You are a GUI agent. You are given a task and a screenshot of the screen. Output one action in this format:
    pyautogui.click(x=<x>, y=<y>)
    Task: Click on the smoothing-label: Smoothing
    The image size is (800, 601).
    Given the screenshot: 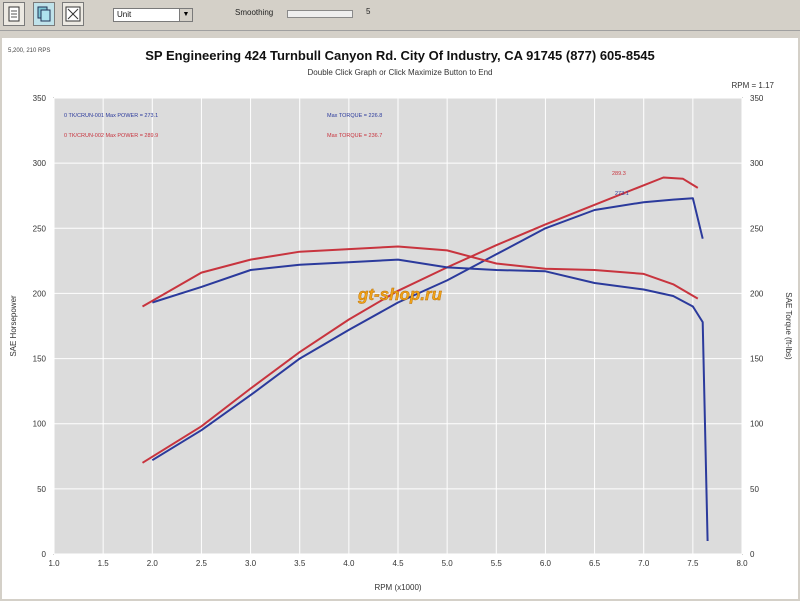 What is the action you would take?
    pyautogui.click(x=254, y=12)
    